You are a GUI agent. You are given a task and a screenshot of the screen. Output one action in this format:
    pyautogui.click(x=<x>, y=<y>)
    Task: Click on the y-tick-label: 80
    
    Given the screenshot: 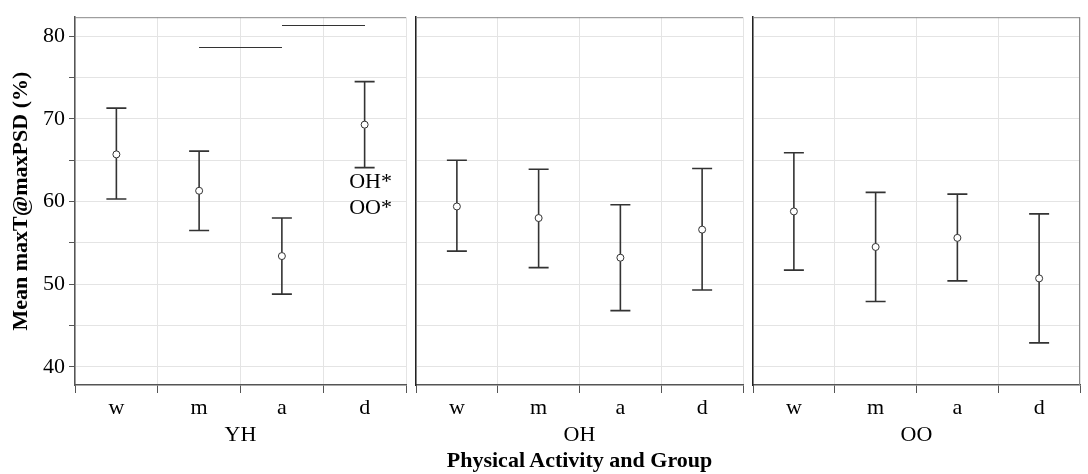 What is the action you would take?
    pyautogui.click(x=54, y=34)
    